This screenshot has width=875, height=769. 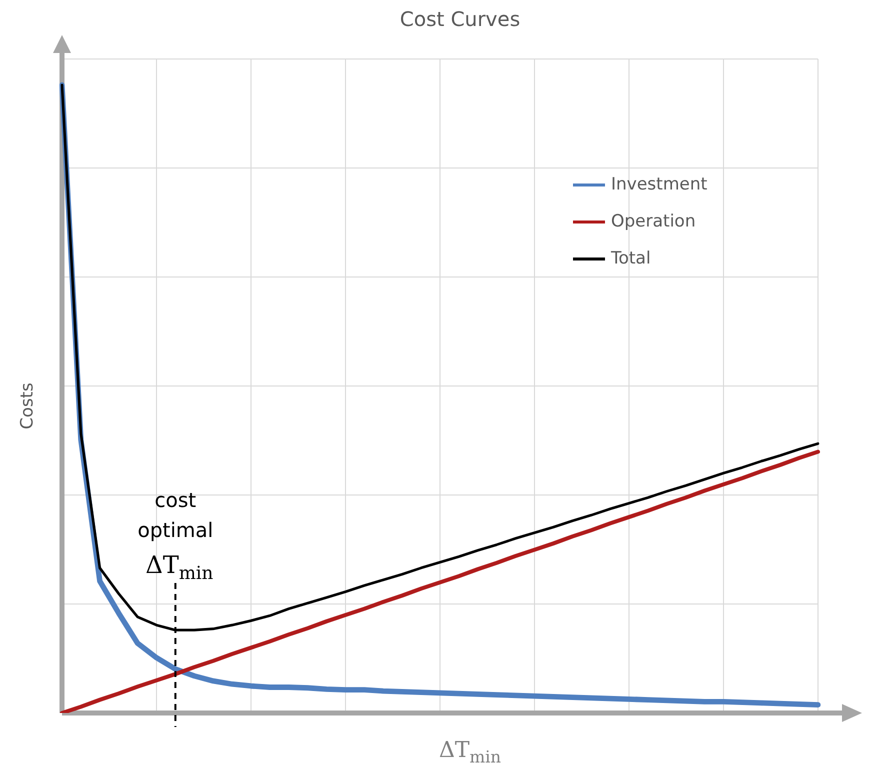 What do you see at coordinates (27, 406) in the screenshot?
I see `y-axis-title: Costs` at bounding box center [27, 406].